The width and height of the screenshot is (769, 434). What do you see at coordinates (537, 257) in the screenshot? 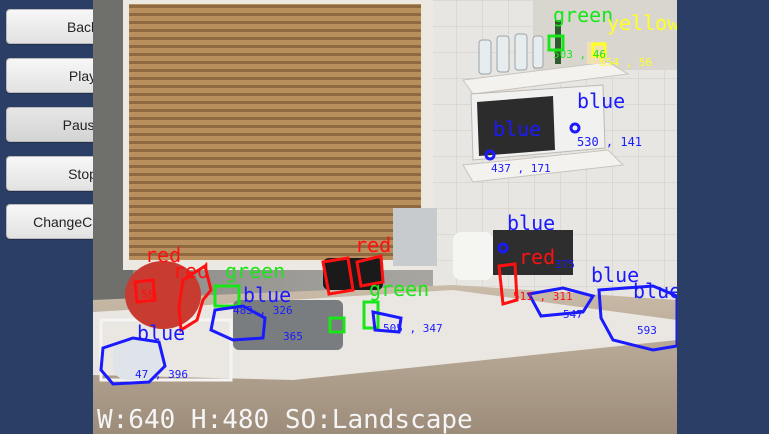
I see `label-red-1: red` at bounding box center [537, 257].